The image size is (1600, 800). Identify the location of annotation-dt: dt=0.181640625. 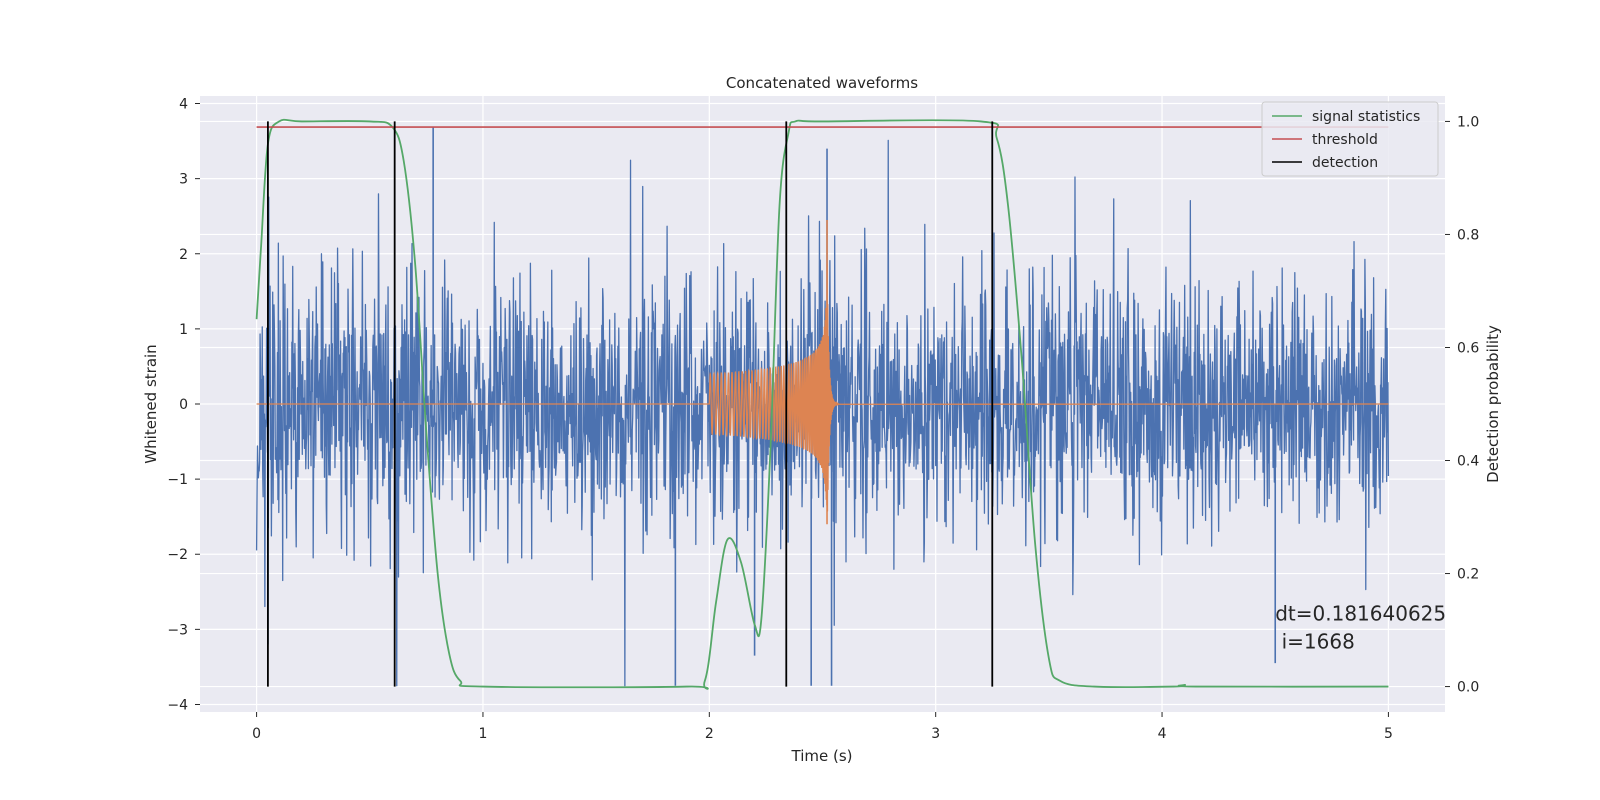
(1360, 613).